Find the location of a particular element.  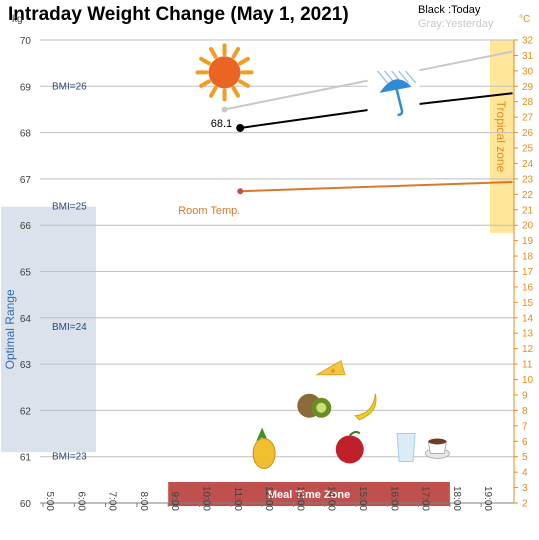

y2-tick-label: 8 is located at coordinates (525, 411).